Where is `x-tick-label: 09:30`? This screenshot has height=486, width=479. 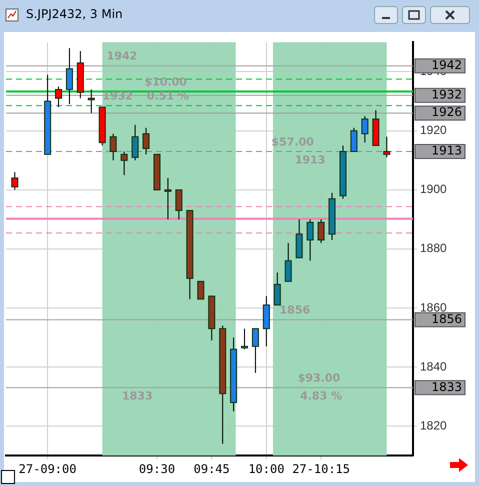 x-tick-label: 09:30 is located at coordinates (157, 469).